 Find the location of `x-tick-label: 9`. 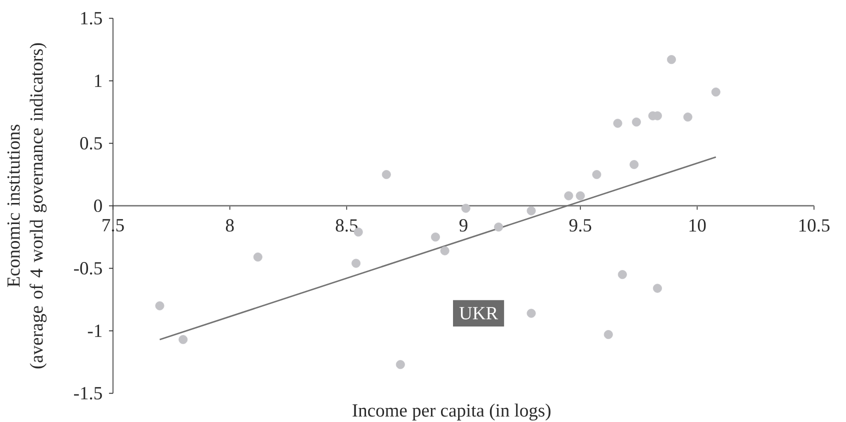

x-tick-label: 9 is located at coordinates (463, 225).